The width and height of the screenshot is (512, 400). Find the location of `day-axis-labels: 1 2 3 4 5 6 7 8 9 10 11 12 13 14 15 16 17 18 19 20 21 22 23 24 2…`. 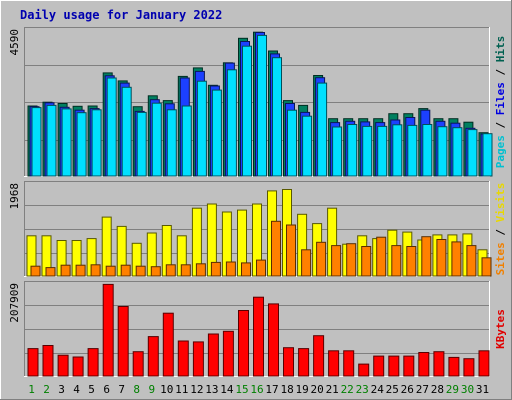

day-axis-labels: 1 2 3 4 5 6 7 8 9 10 11 12 13 14 15 16 17 18 19 20 21 22 23 24 2… is located at coordinates (258, 389).